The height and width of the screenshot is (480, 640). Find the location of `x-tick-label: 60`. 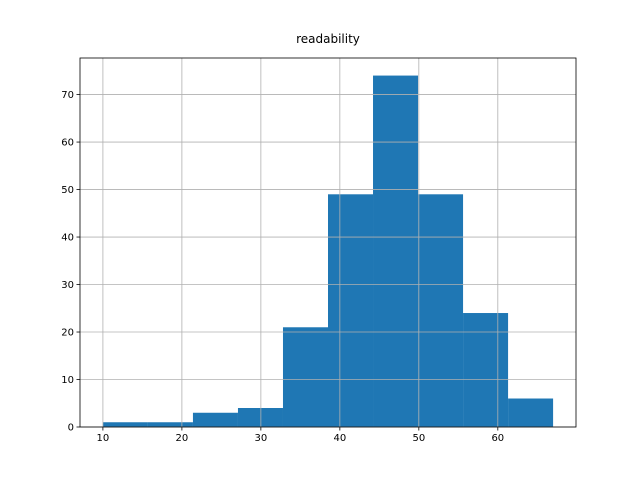

x-tick-label: 60 is located at coordinates (497, 438).